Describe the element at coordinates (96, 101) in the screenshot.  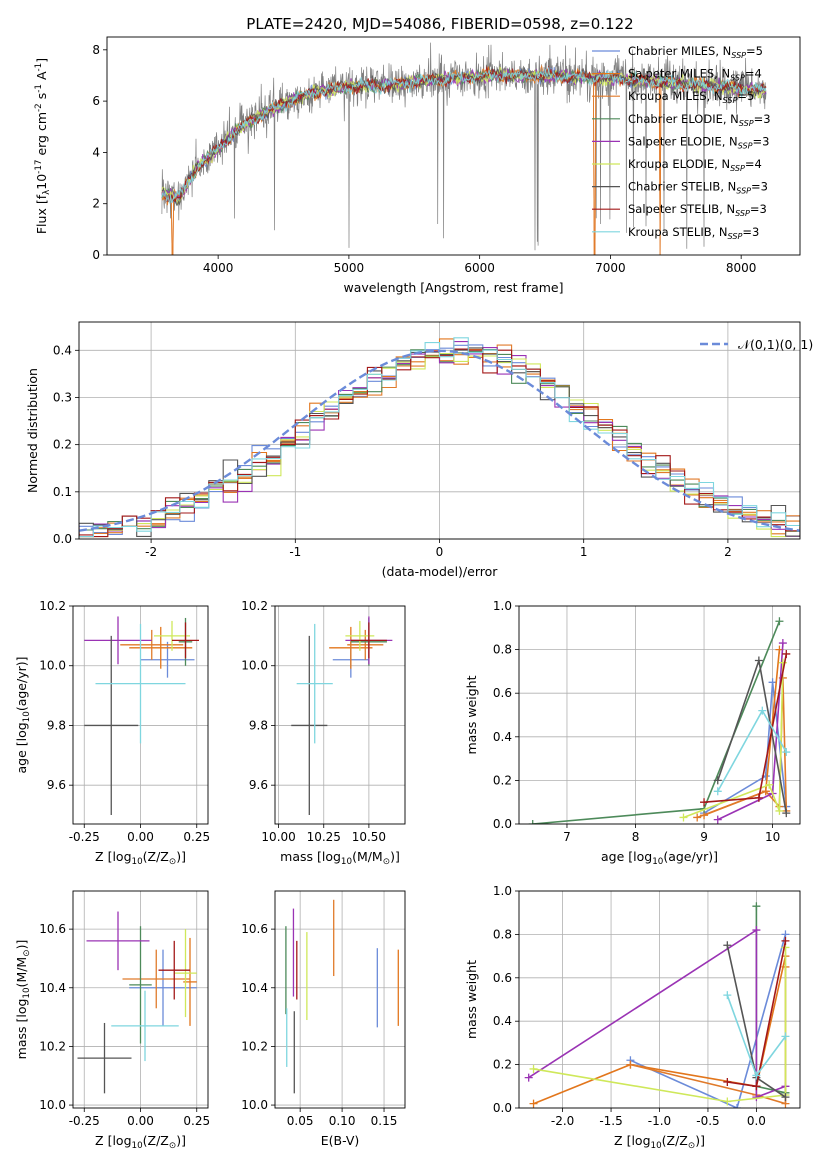
I see `y-tick-label: 6` at that location.